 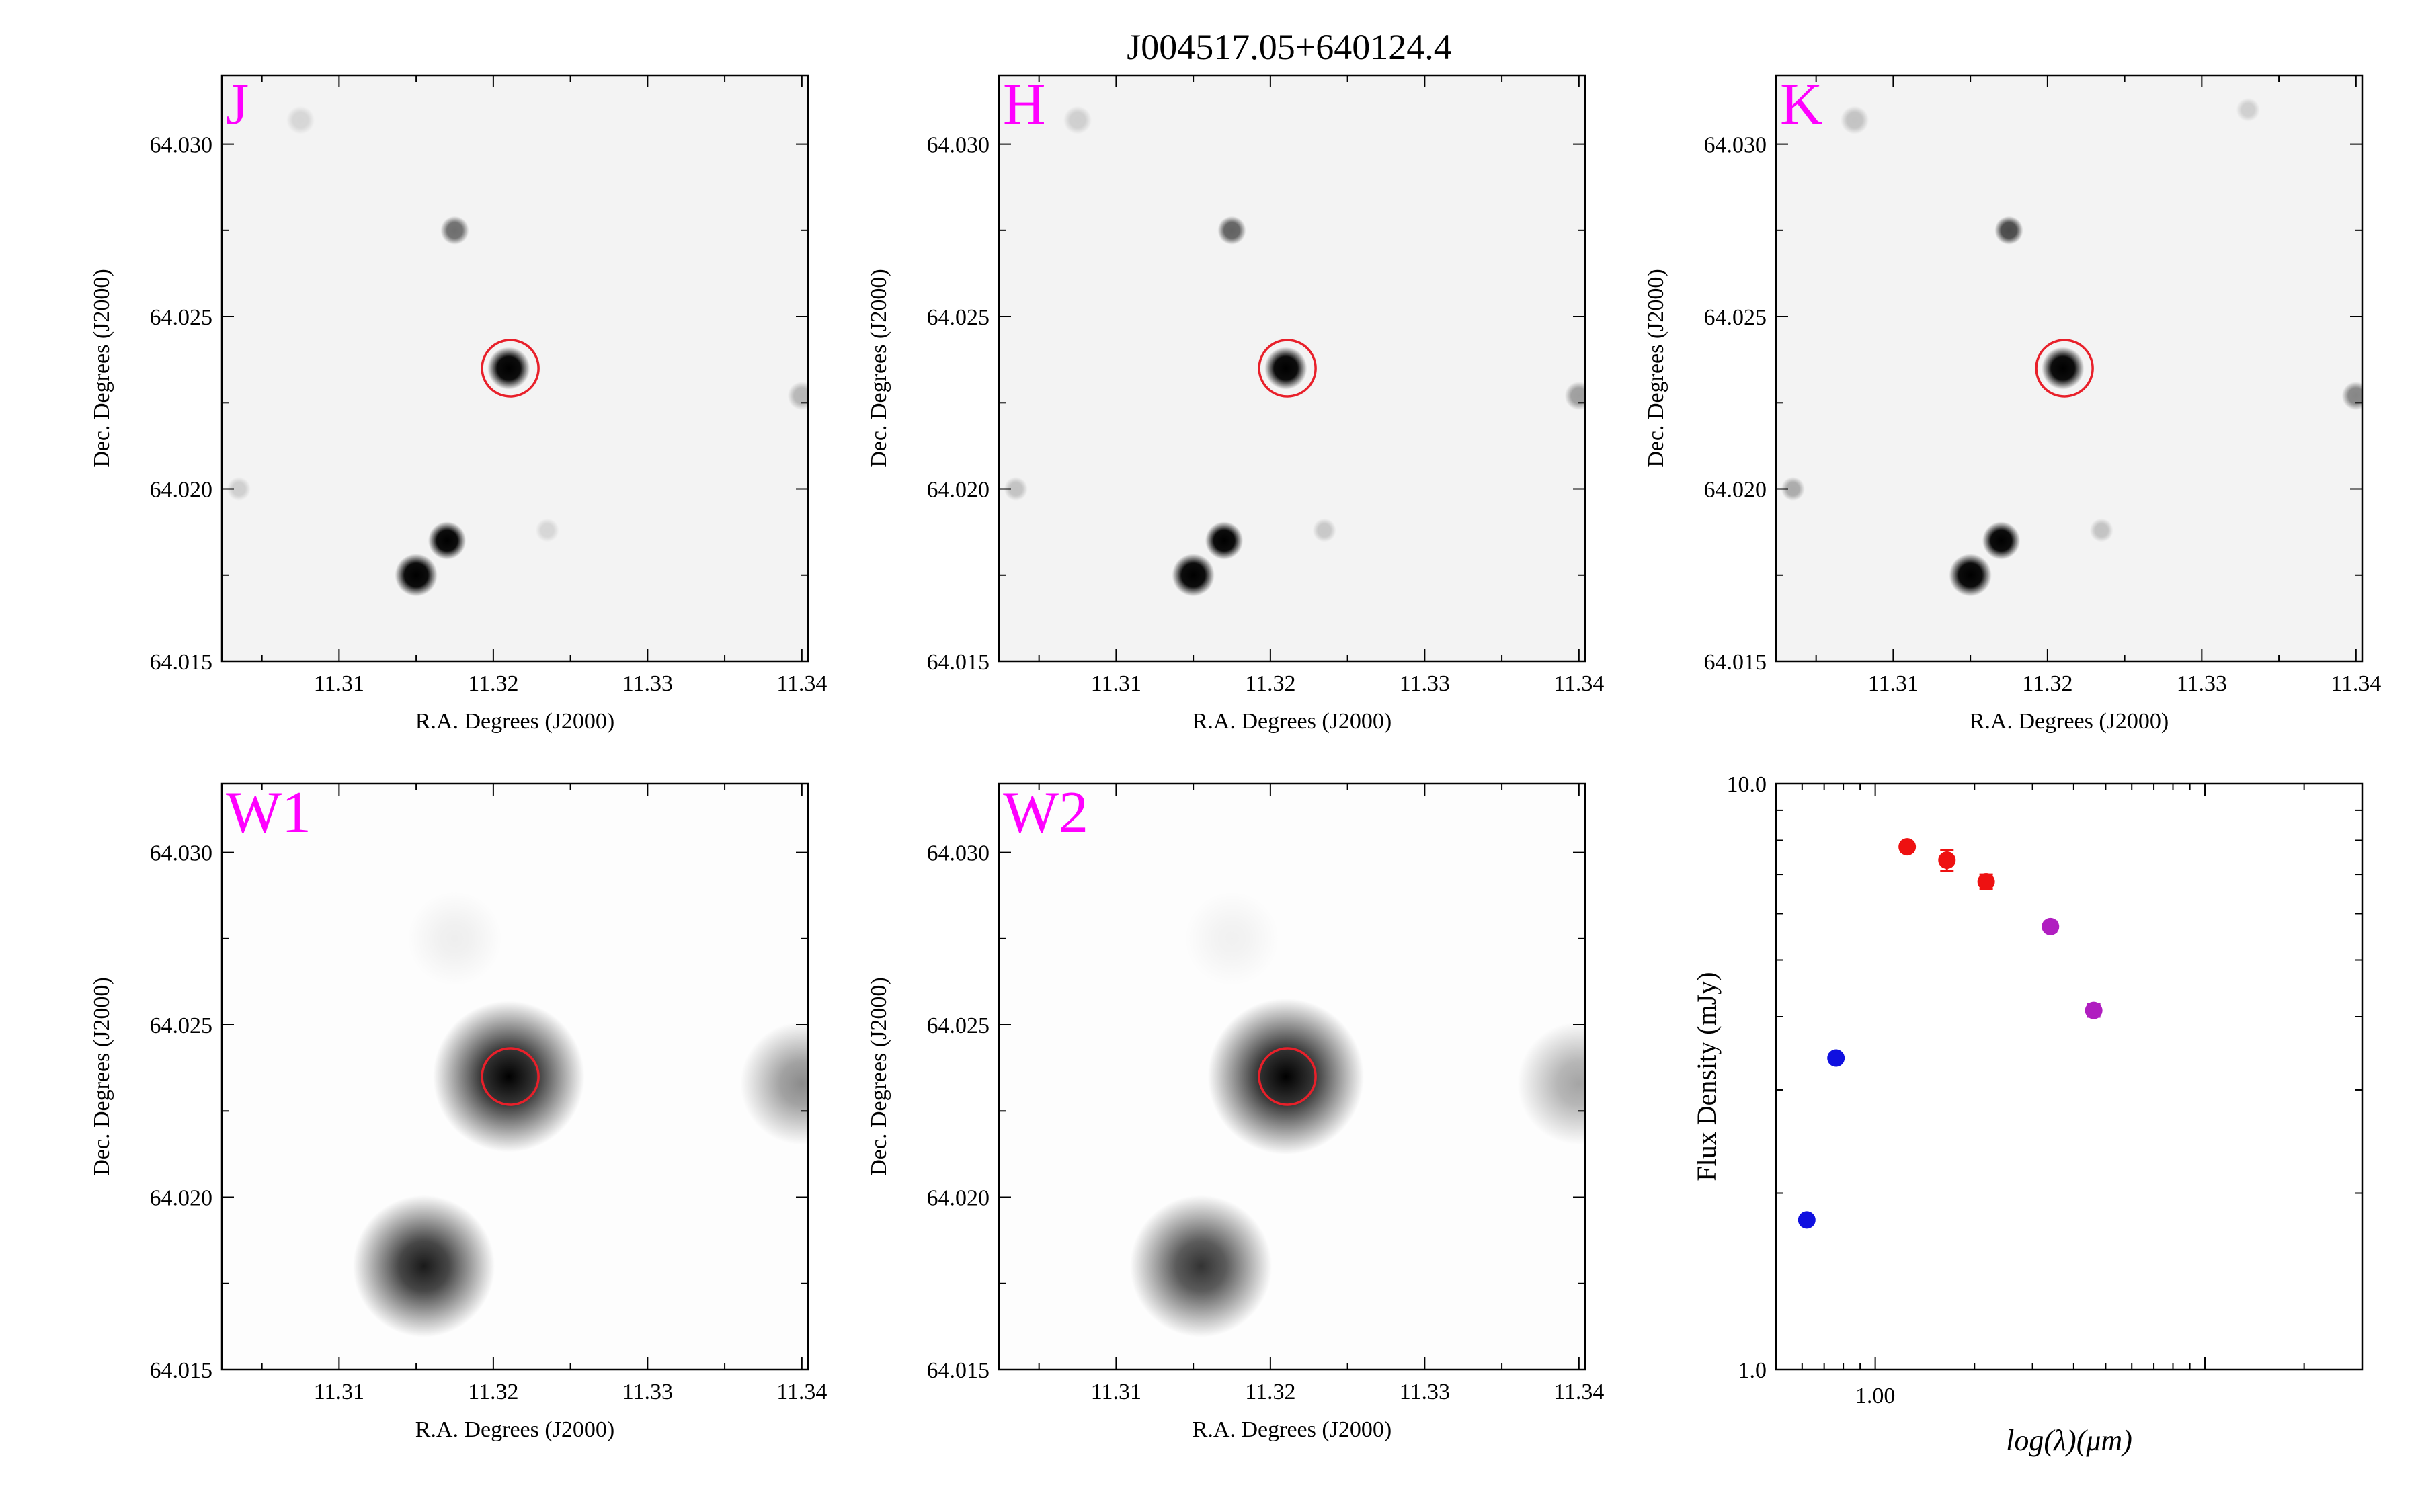 I want to click on sed-y-axis-label: Flux Density (mJy), so click(x=1707, y=1076).